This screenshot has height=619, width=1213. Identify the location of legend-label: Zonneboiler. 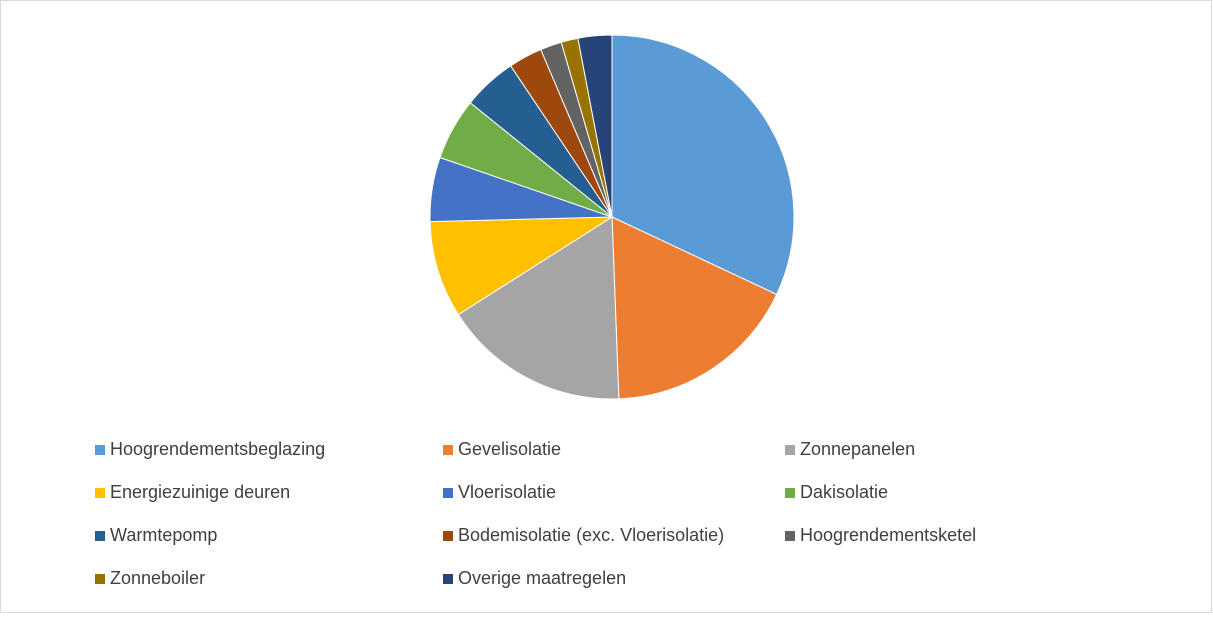
(157, 578).